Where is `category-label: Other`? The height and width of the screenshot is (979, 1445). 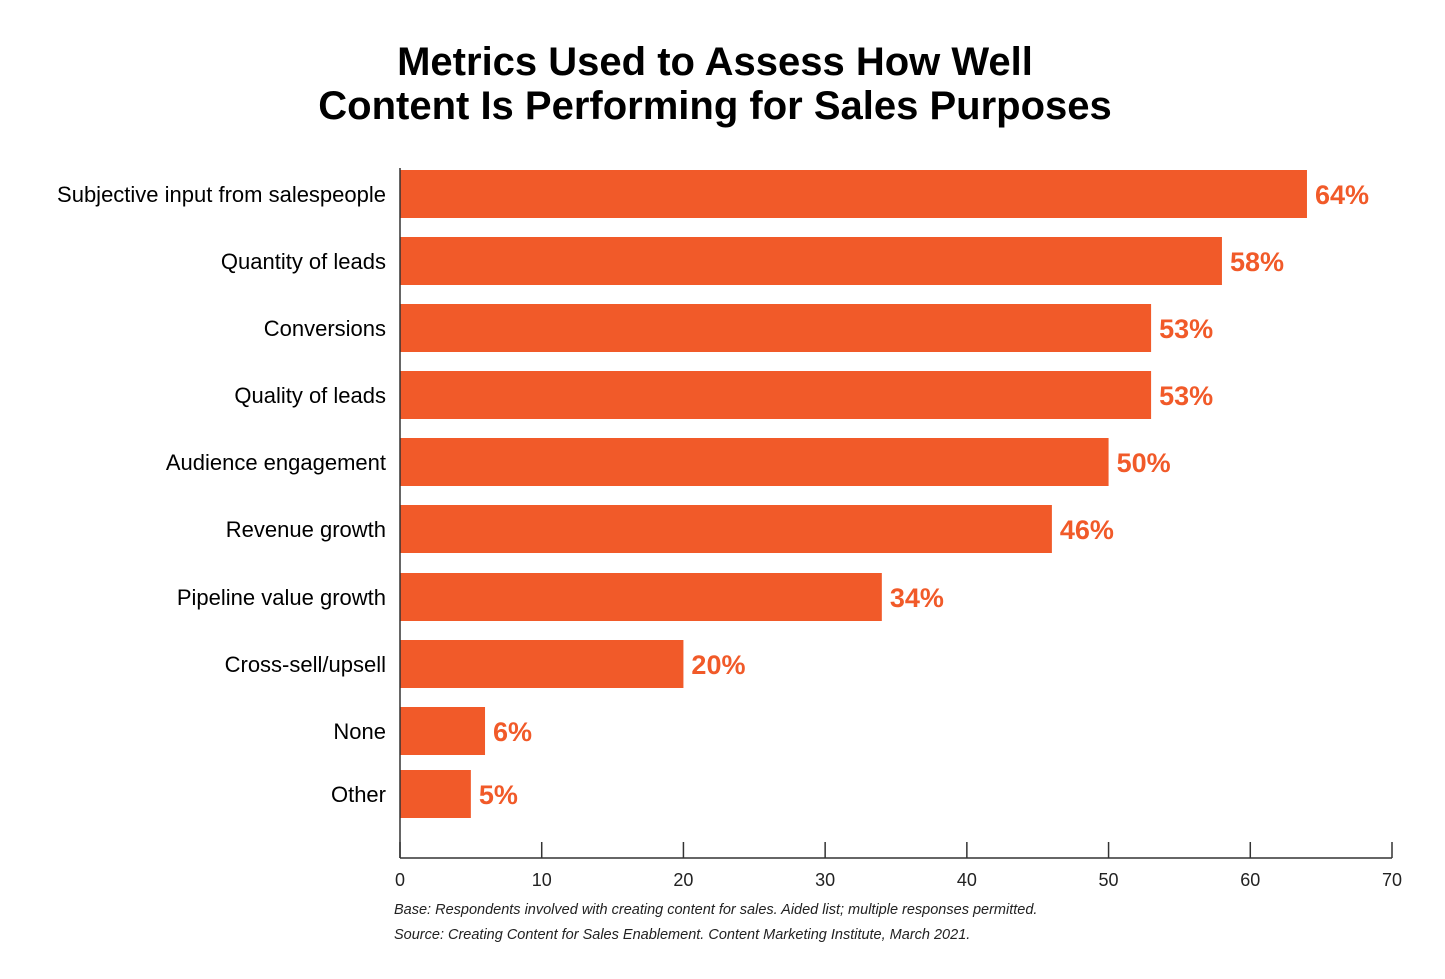 category-label: Other is located at coordinates (358, 794).